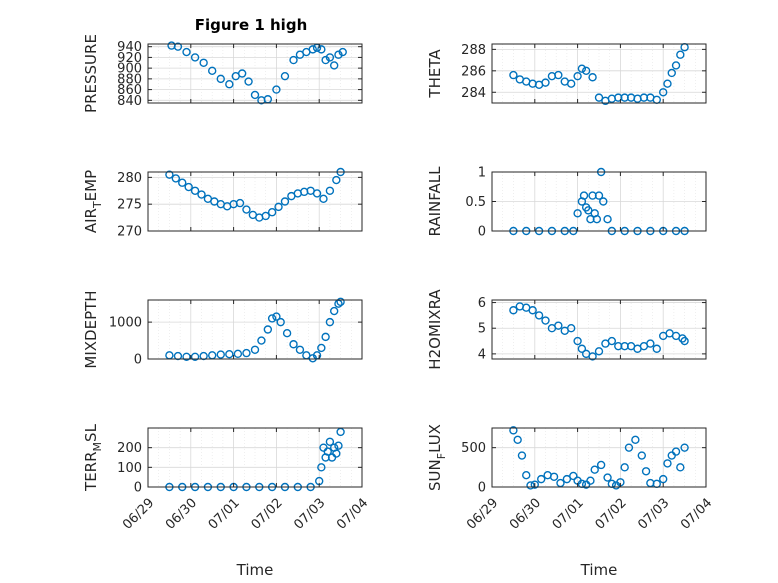 Image resolution: width=778 pixels, height=583 pixels. What do you see at coordinates (129, 178) in the screenshot?
I see `y-tick-label: 280` at bounding box center [129, 178].